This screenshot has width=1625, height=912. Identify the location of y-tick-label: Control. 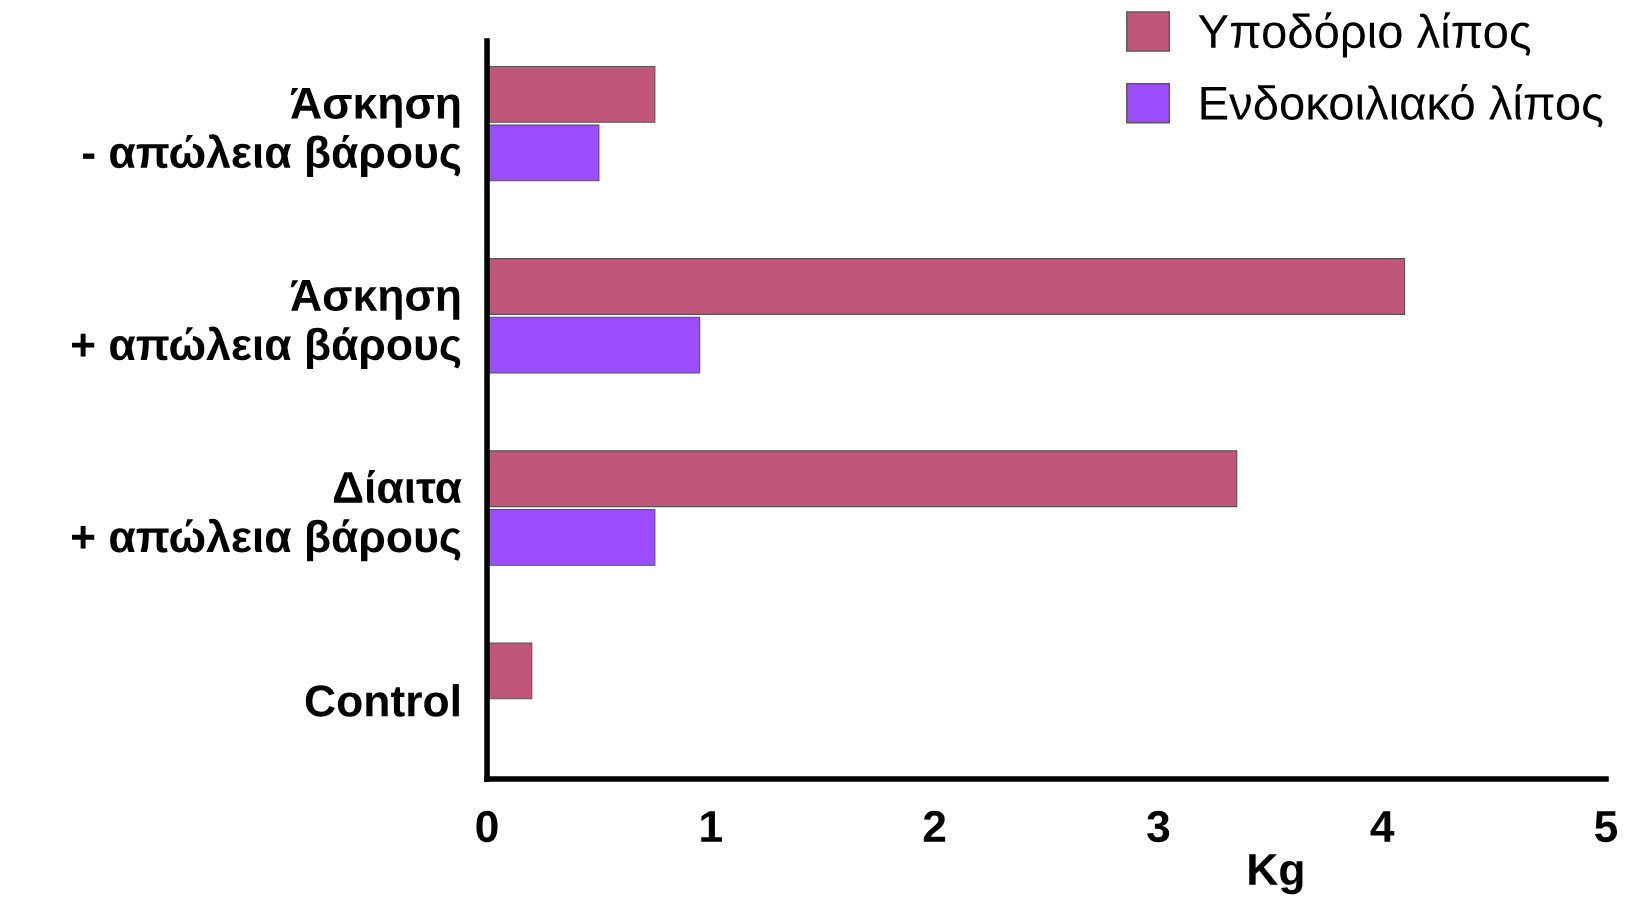
(382, 700).